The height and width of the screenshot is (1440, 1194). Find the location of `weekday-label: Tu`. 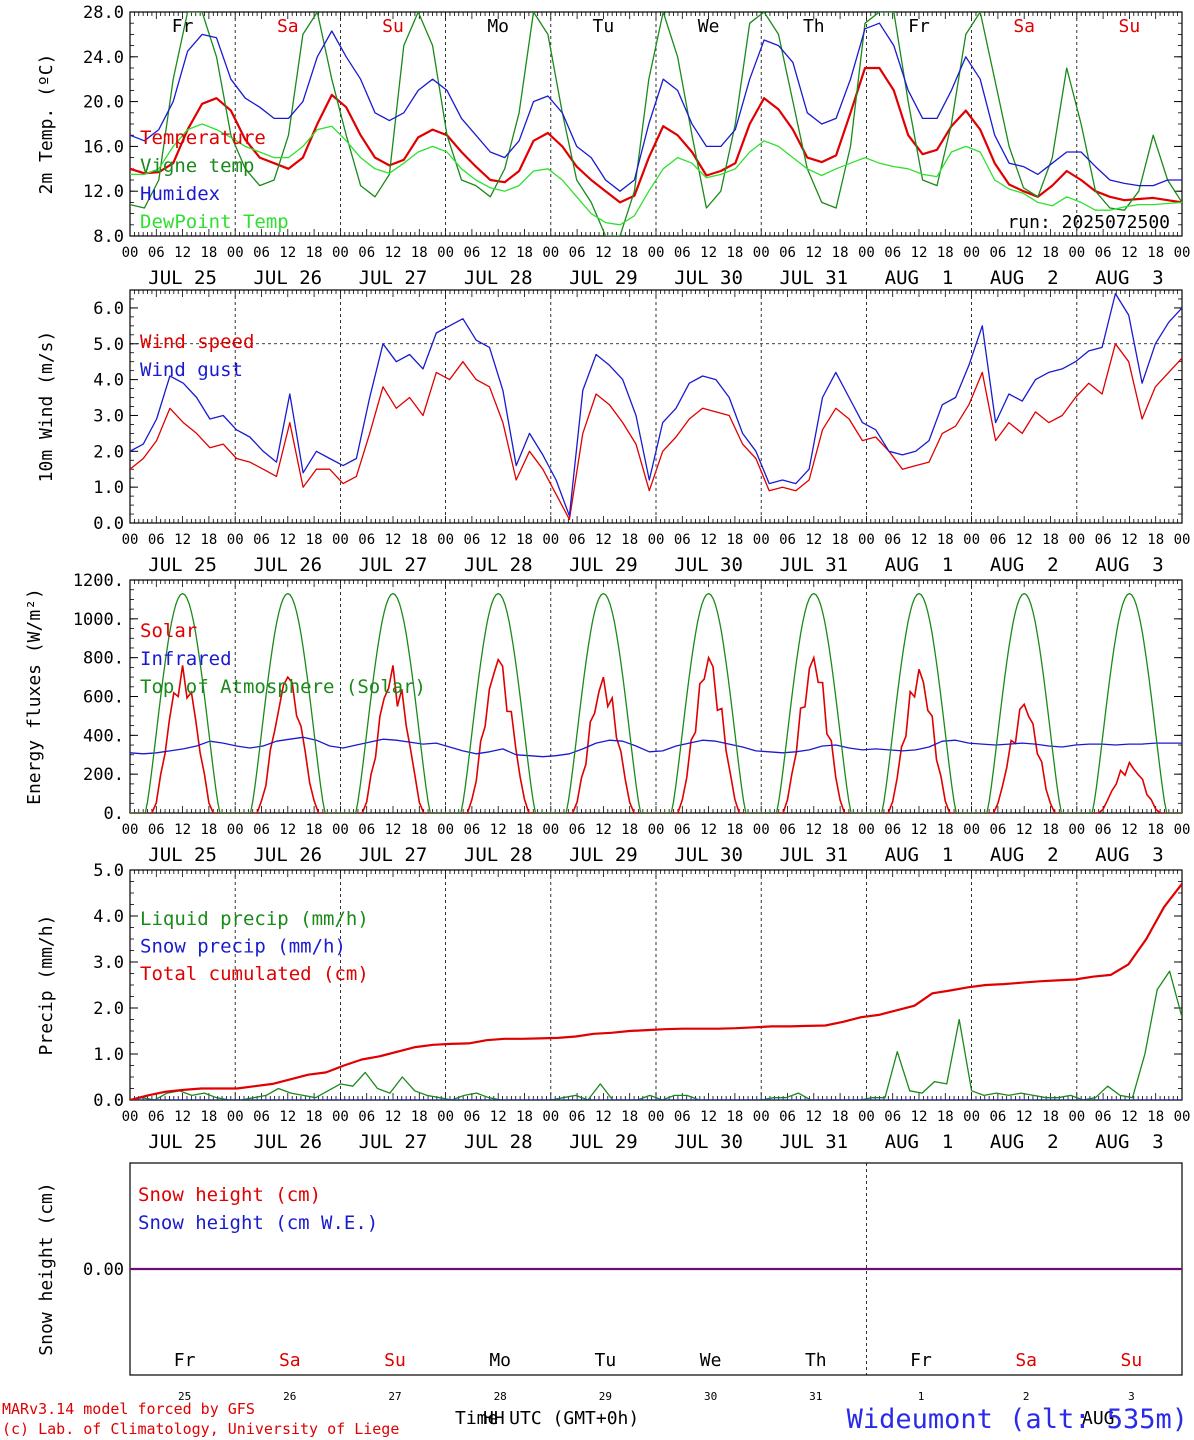

weekday-label: Tu is located at coordinates (606, 1360).